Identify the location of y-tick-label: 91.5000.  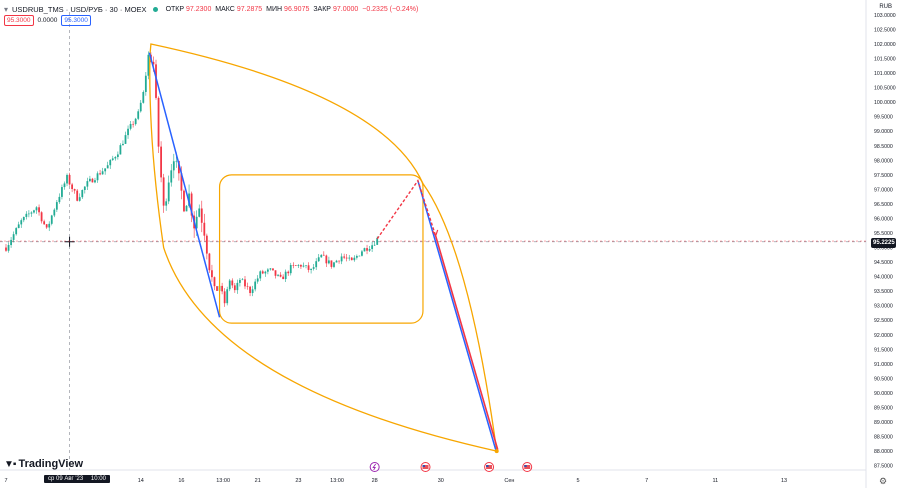
(883, 350).